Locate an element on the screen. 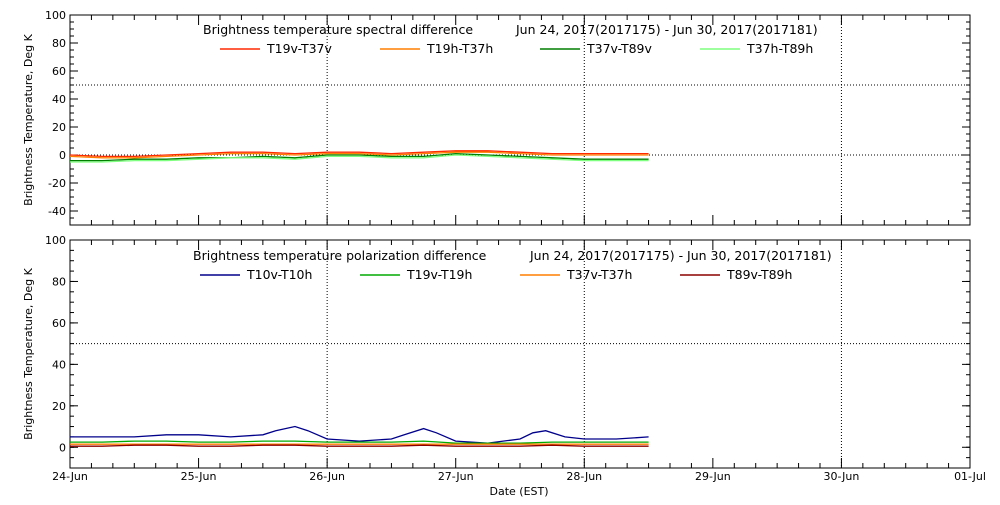 This screenshot has width=1000, height=505. x-tick-label: 26-Jun is located at coordinates (327, 476).